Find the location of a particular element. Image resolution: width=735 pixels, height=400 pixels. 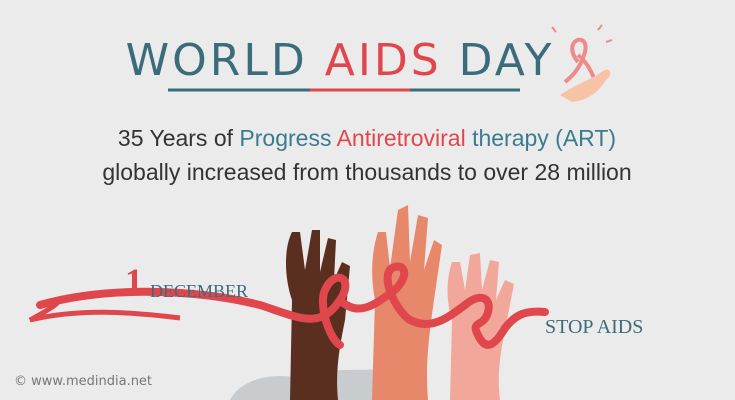

message-highlight: therapy (ART) is located at coordinates (544, 138).